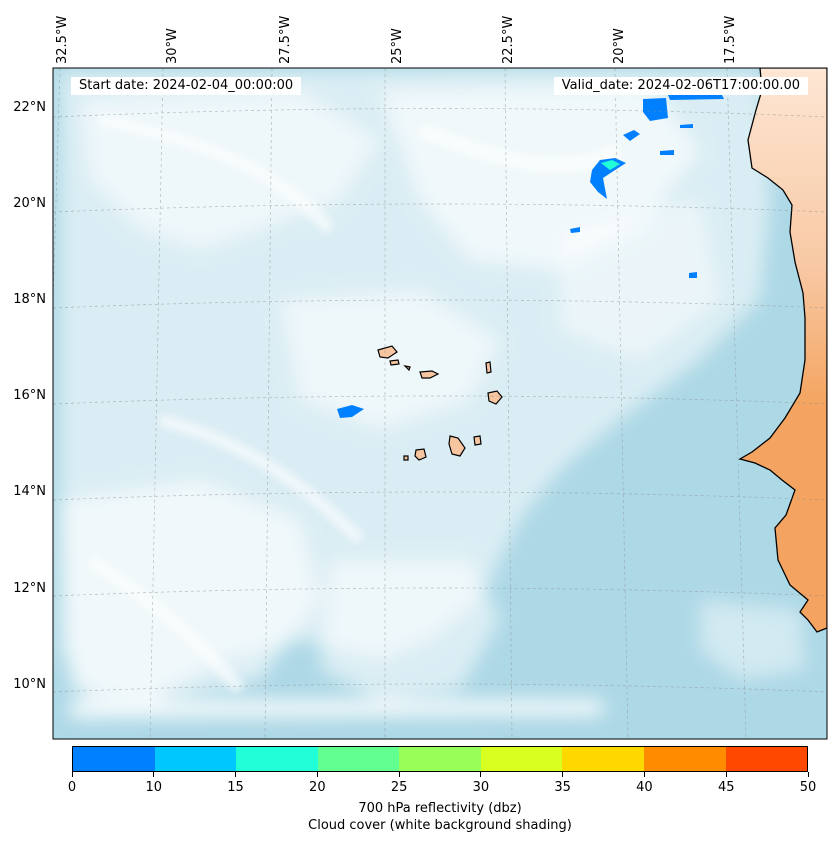  What do you see at coordinates (29, 203) in the screenshot?
I see `lat-label: 20°N` at bounding box center [29, 203].